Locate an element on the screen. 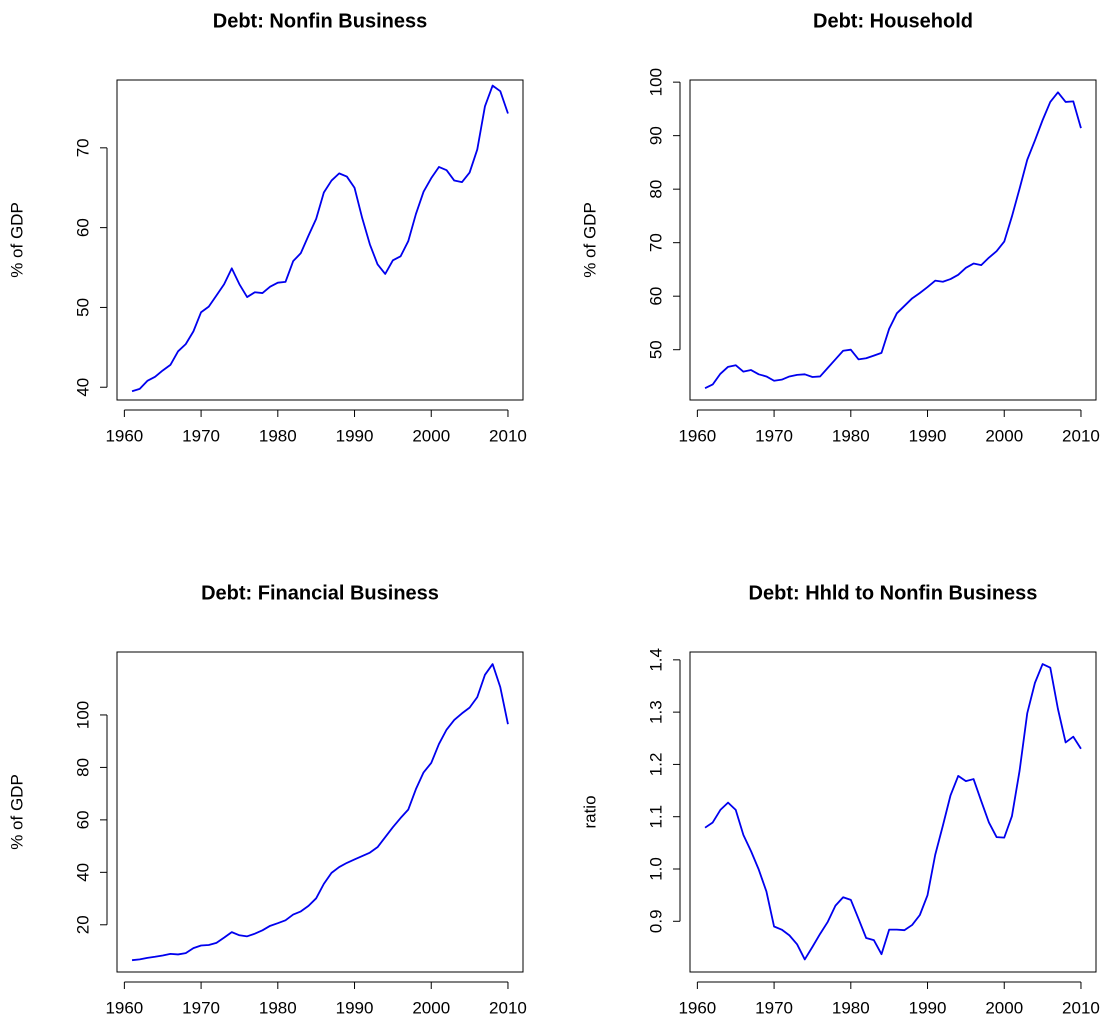 This screenshot has width=1114, height=1034. y-tick-label: 1.4 is located at coordinates (655, 660).